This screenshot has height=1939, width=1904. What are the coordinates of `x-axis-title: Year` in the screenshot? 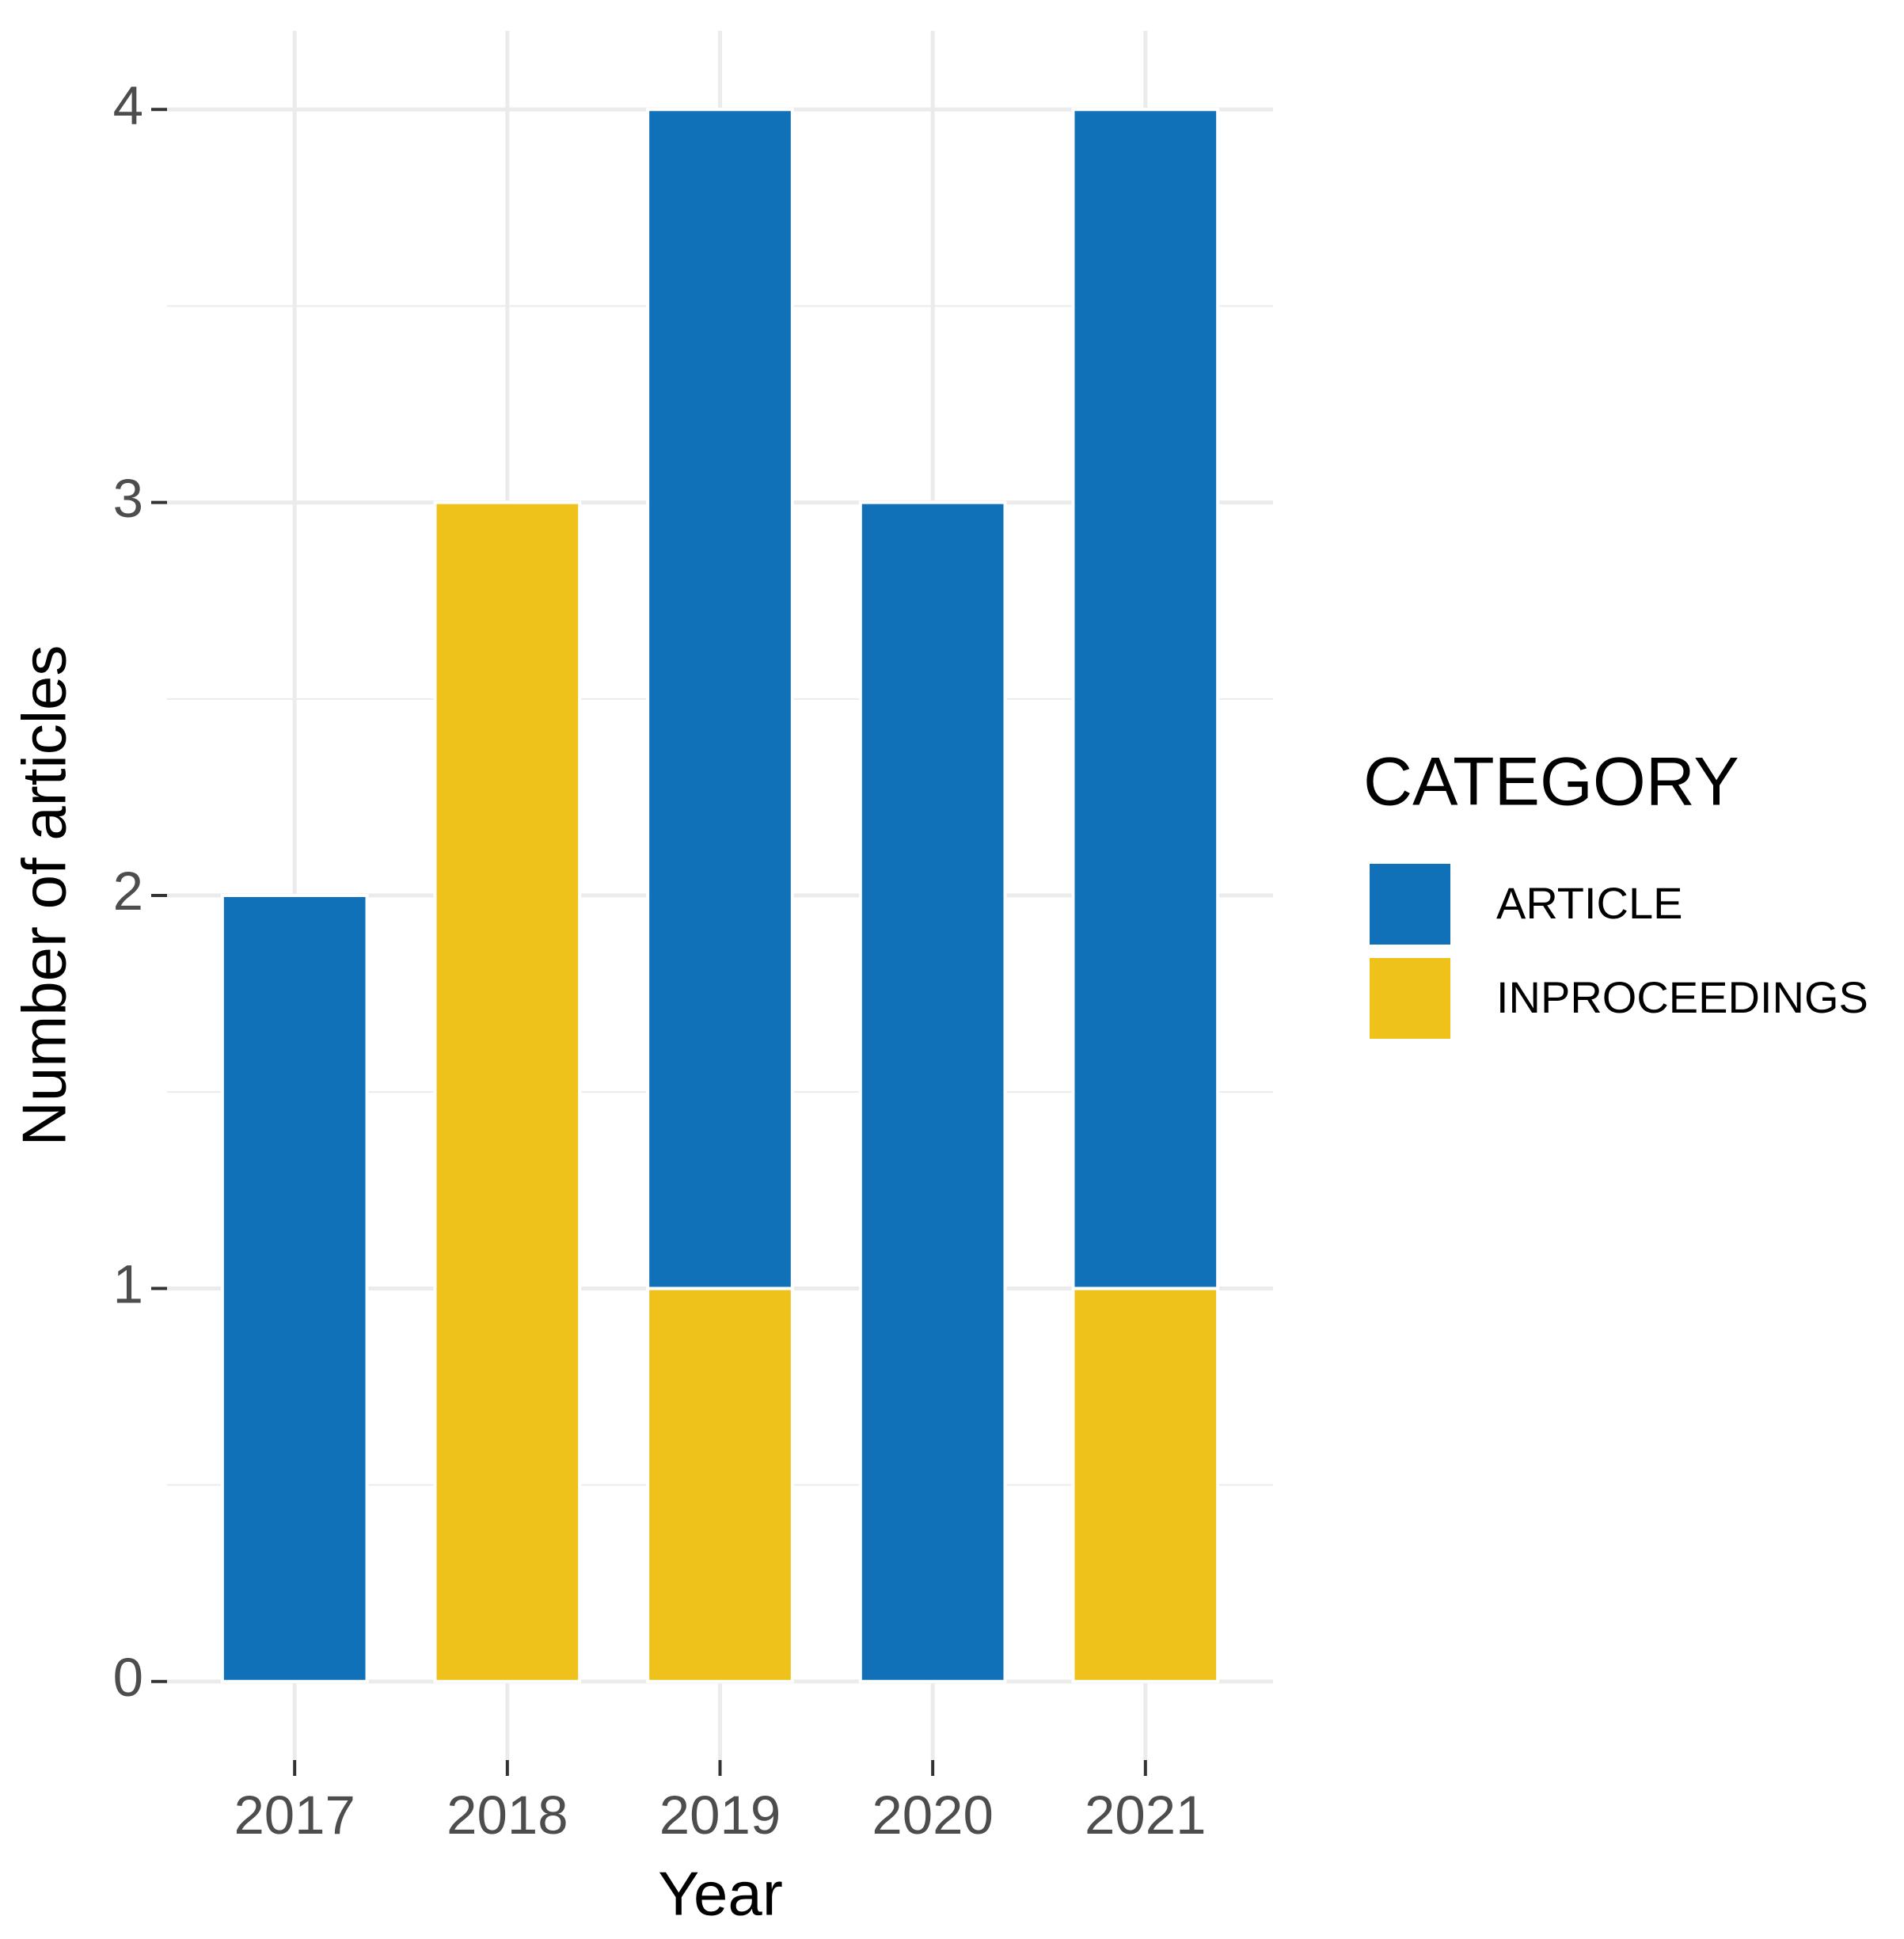 It's located at (720, 1894).